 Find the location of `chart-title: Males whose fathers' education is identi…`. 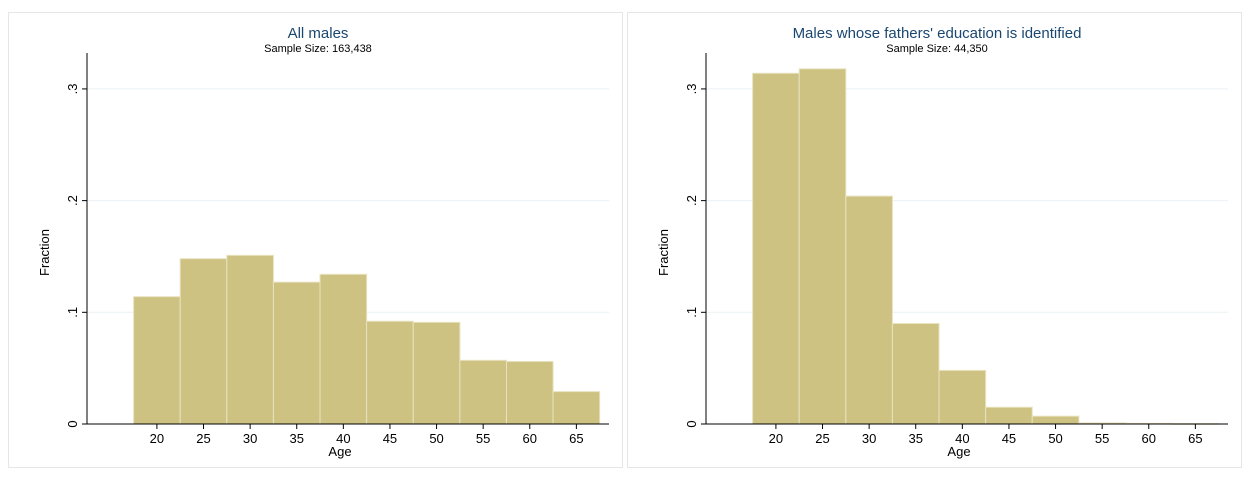

chart-title: Males whose fathers' education is identi… is located at coordinates (937, 33).